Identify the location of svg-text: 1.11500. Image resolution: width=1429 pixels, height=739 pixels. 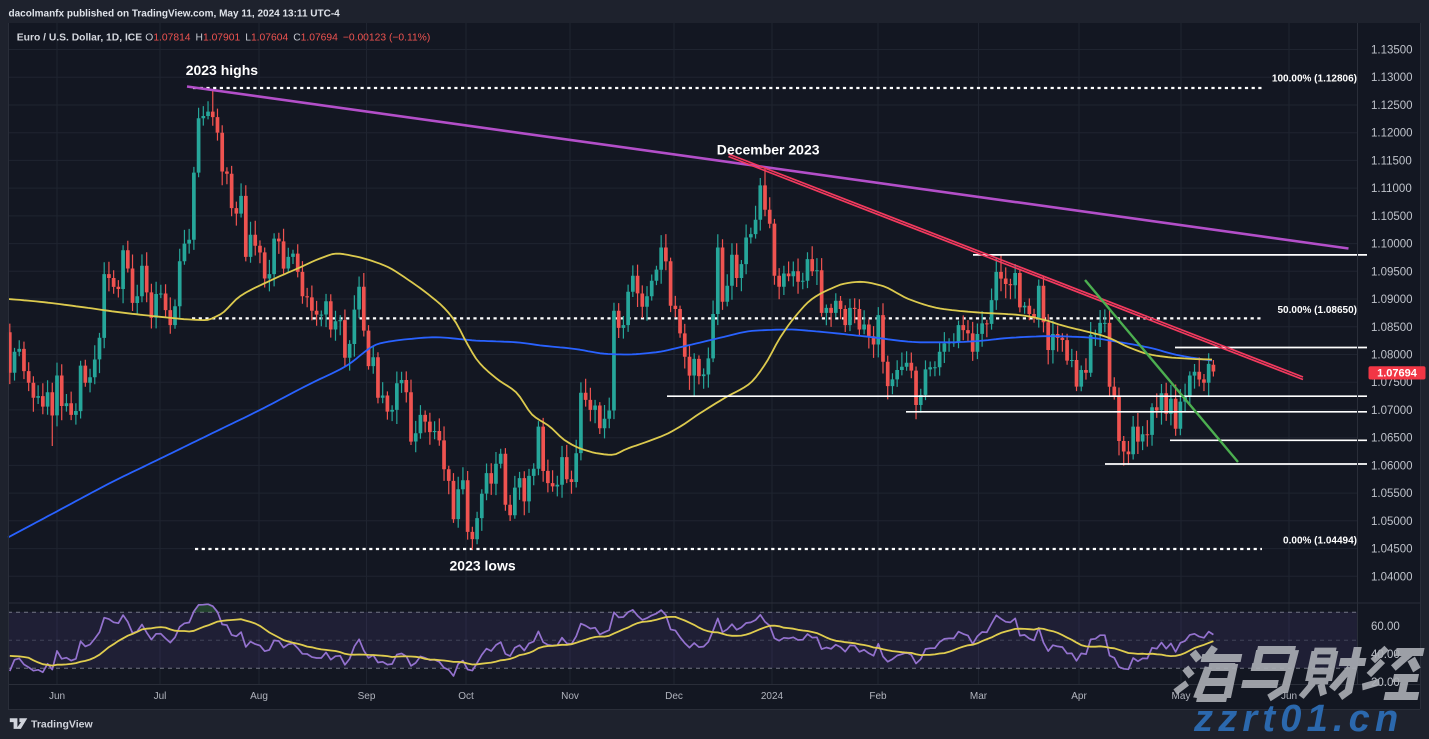
(1391, 161).